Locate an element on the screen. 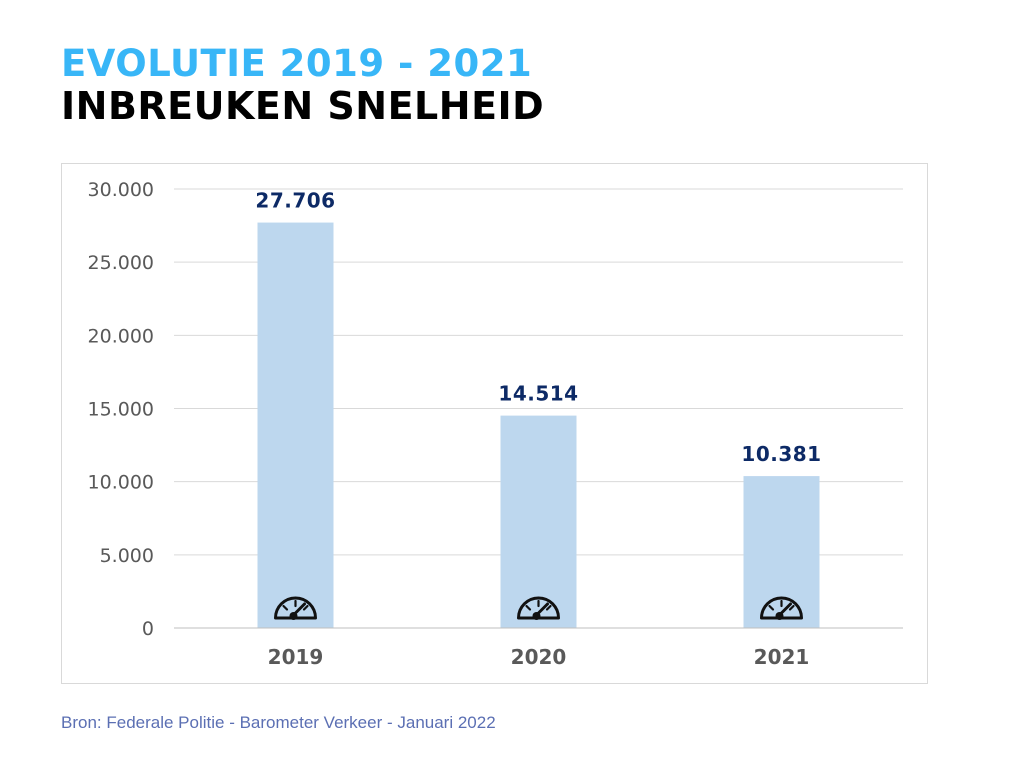 This screenshot has height=768, width=1024. title-line-1: EVOLUTIE 2019 - 2021 is located at coordinates (297, 63).